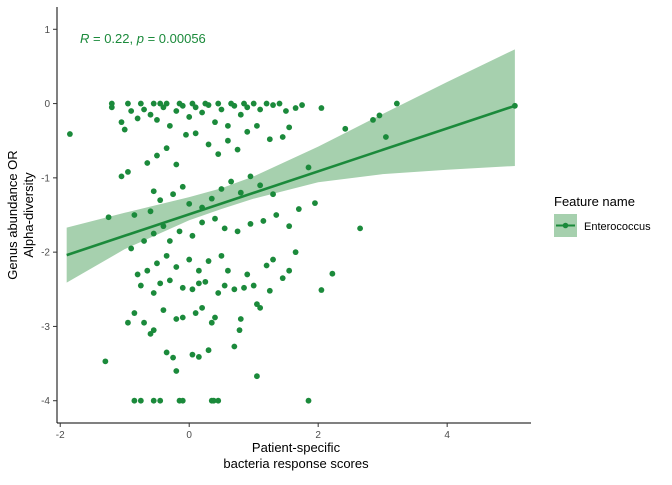 This screenshot has height=485, width=672. I want to click on p-value: = 0.00056, so click(175, 38).